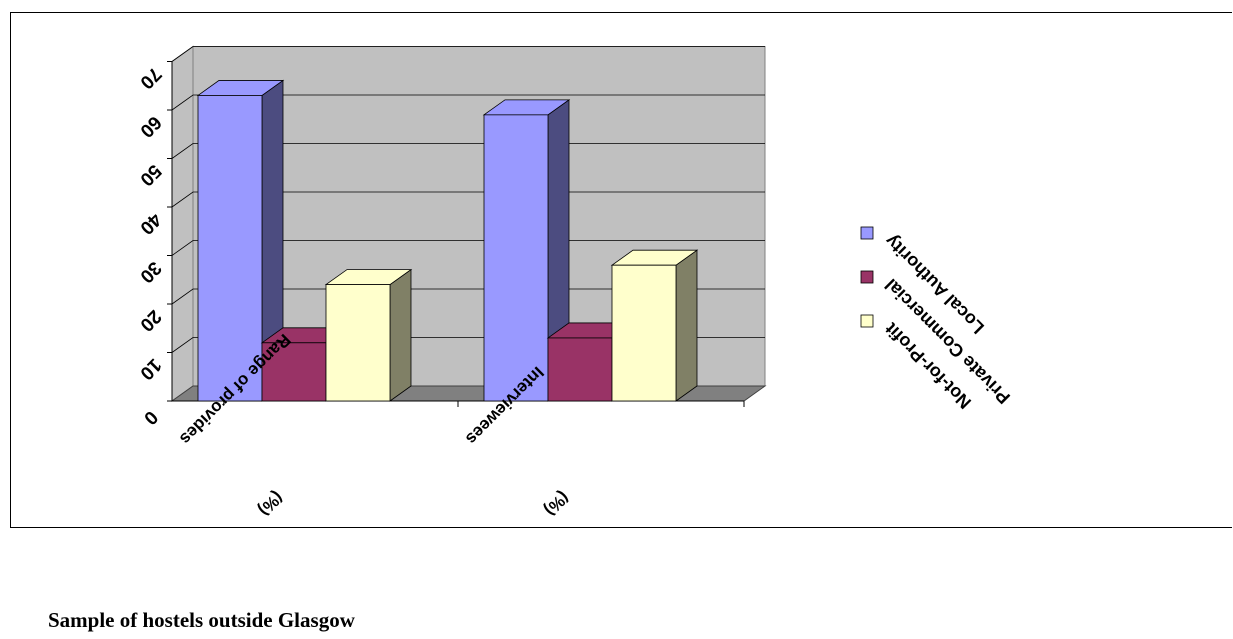  What do you see at coordinates (150, 369) in the screenshot?
I see `y-tick-label: 10` at bounding box center [150, 369].